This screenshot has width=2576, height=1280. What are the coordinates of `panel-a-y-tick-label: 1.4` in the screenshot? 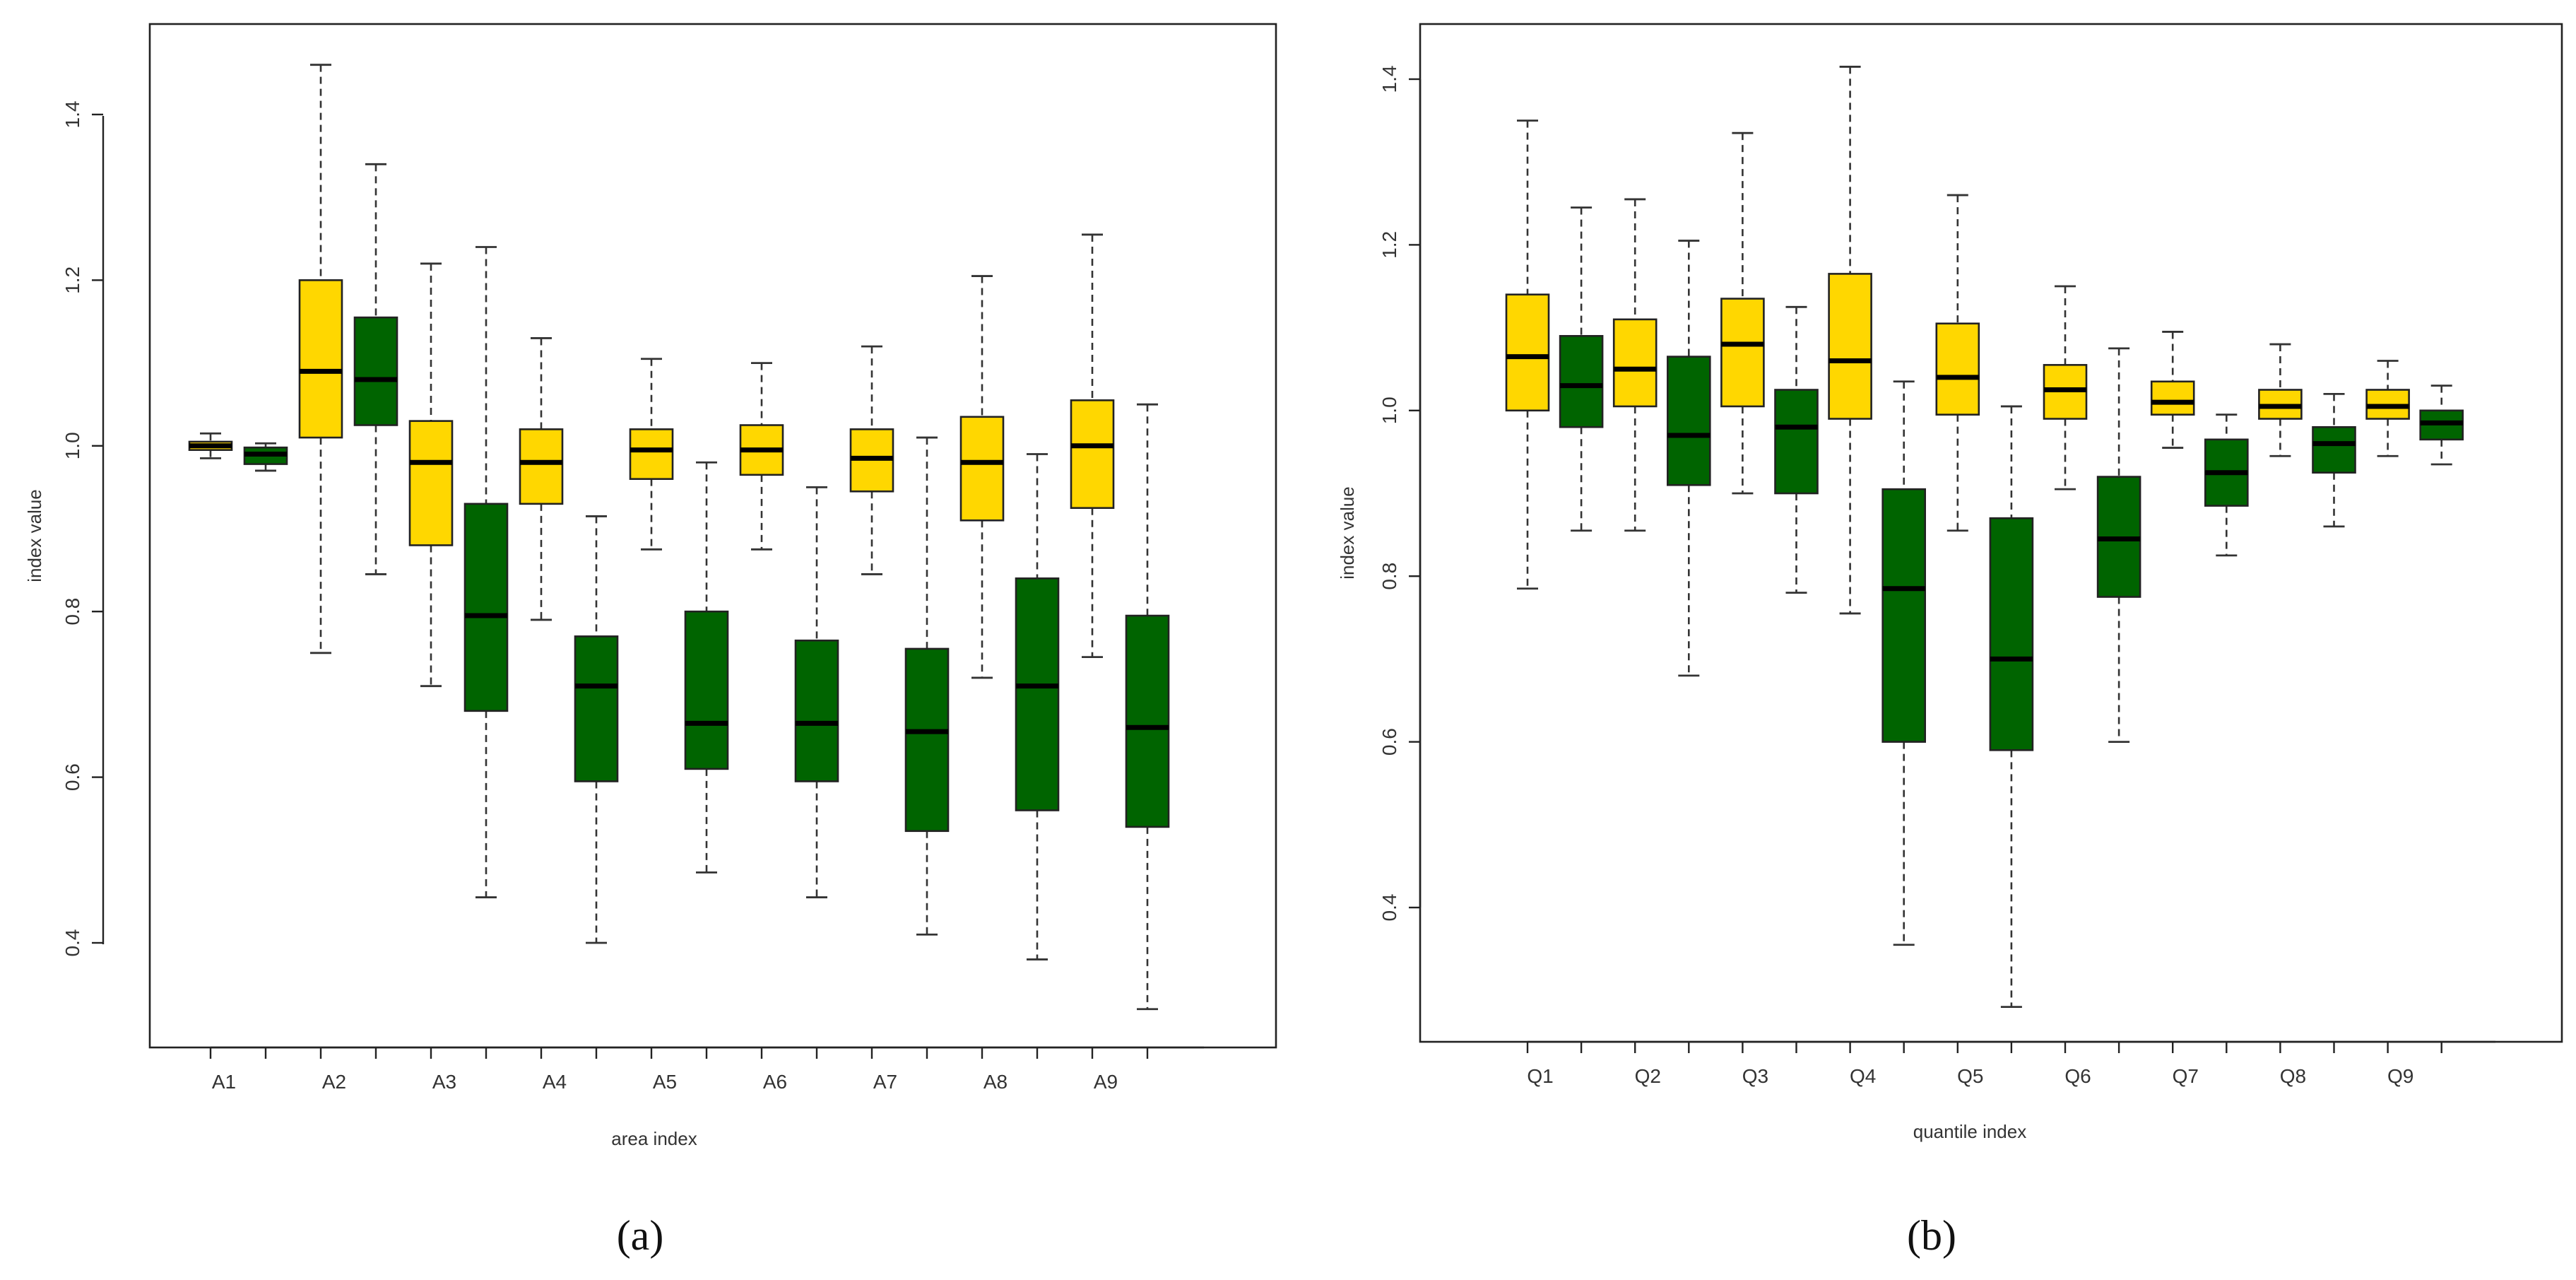 It's located at (72, 115).